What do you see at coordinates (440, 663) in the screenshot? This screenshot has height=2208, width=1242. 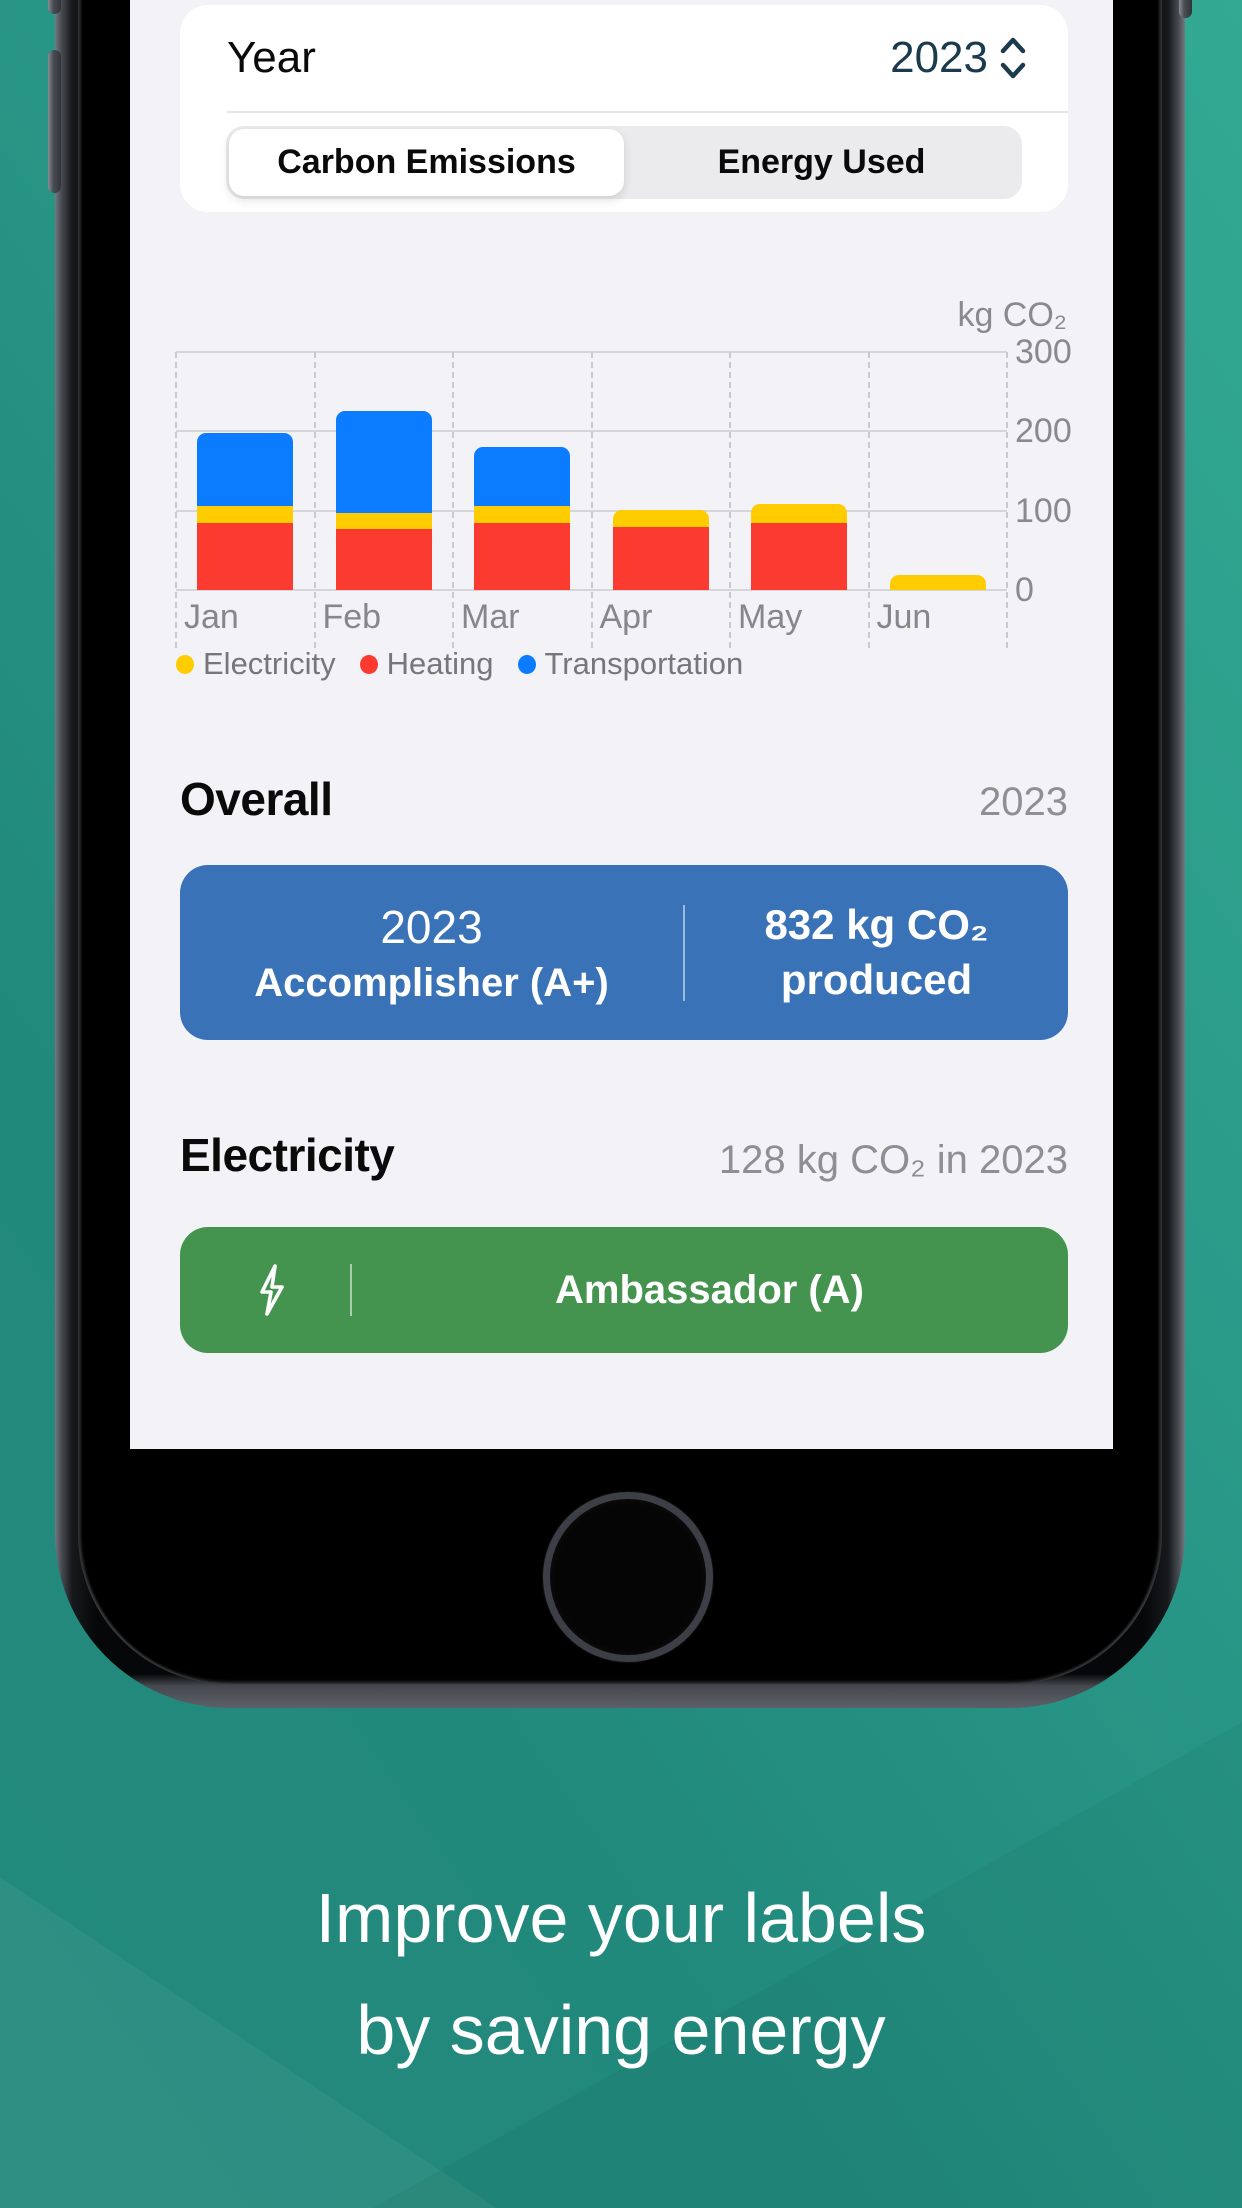 I see `legend-label: Heating` at bounding box center [440, 663].